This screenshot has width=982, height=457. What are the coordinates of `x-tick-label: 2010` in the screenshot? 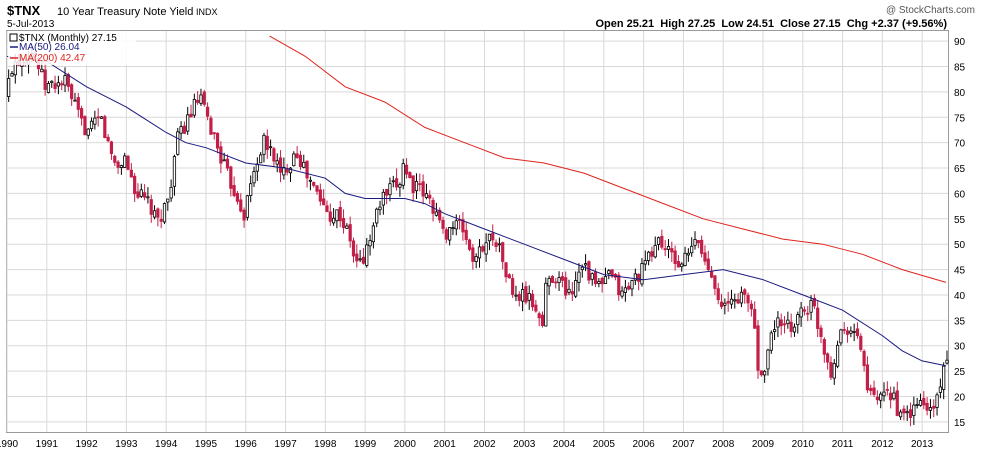 It's located at (803, 444).